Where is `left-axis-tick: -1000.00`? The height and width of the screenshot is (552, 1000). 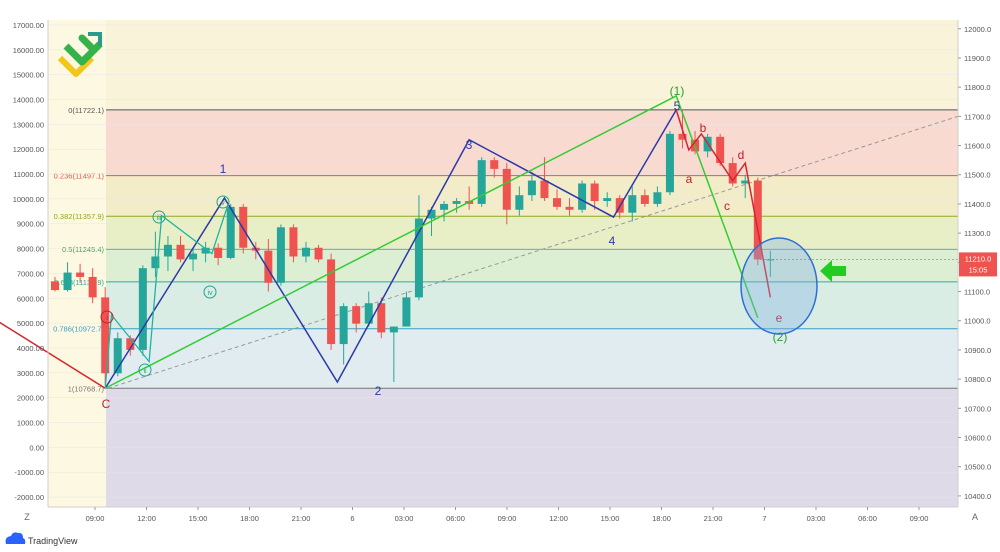 left-axis-tick: -1000.00 is located at coordinates (29, 472).